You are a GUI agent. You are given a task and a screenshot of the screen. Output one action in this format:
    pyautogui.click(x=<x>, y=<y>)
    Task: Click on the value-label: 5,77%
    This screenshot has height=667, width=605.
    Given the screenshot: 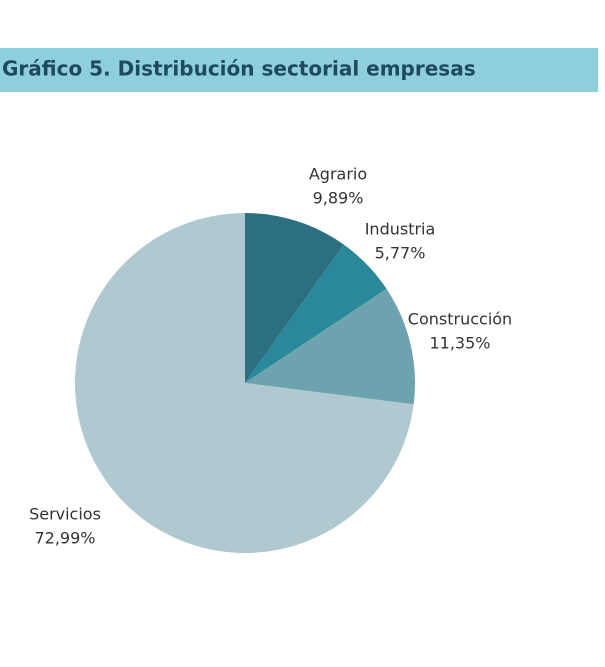 What is the action you would take?
    pyautogui.click(x=400, y=253)
    